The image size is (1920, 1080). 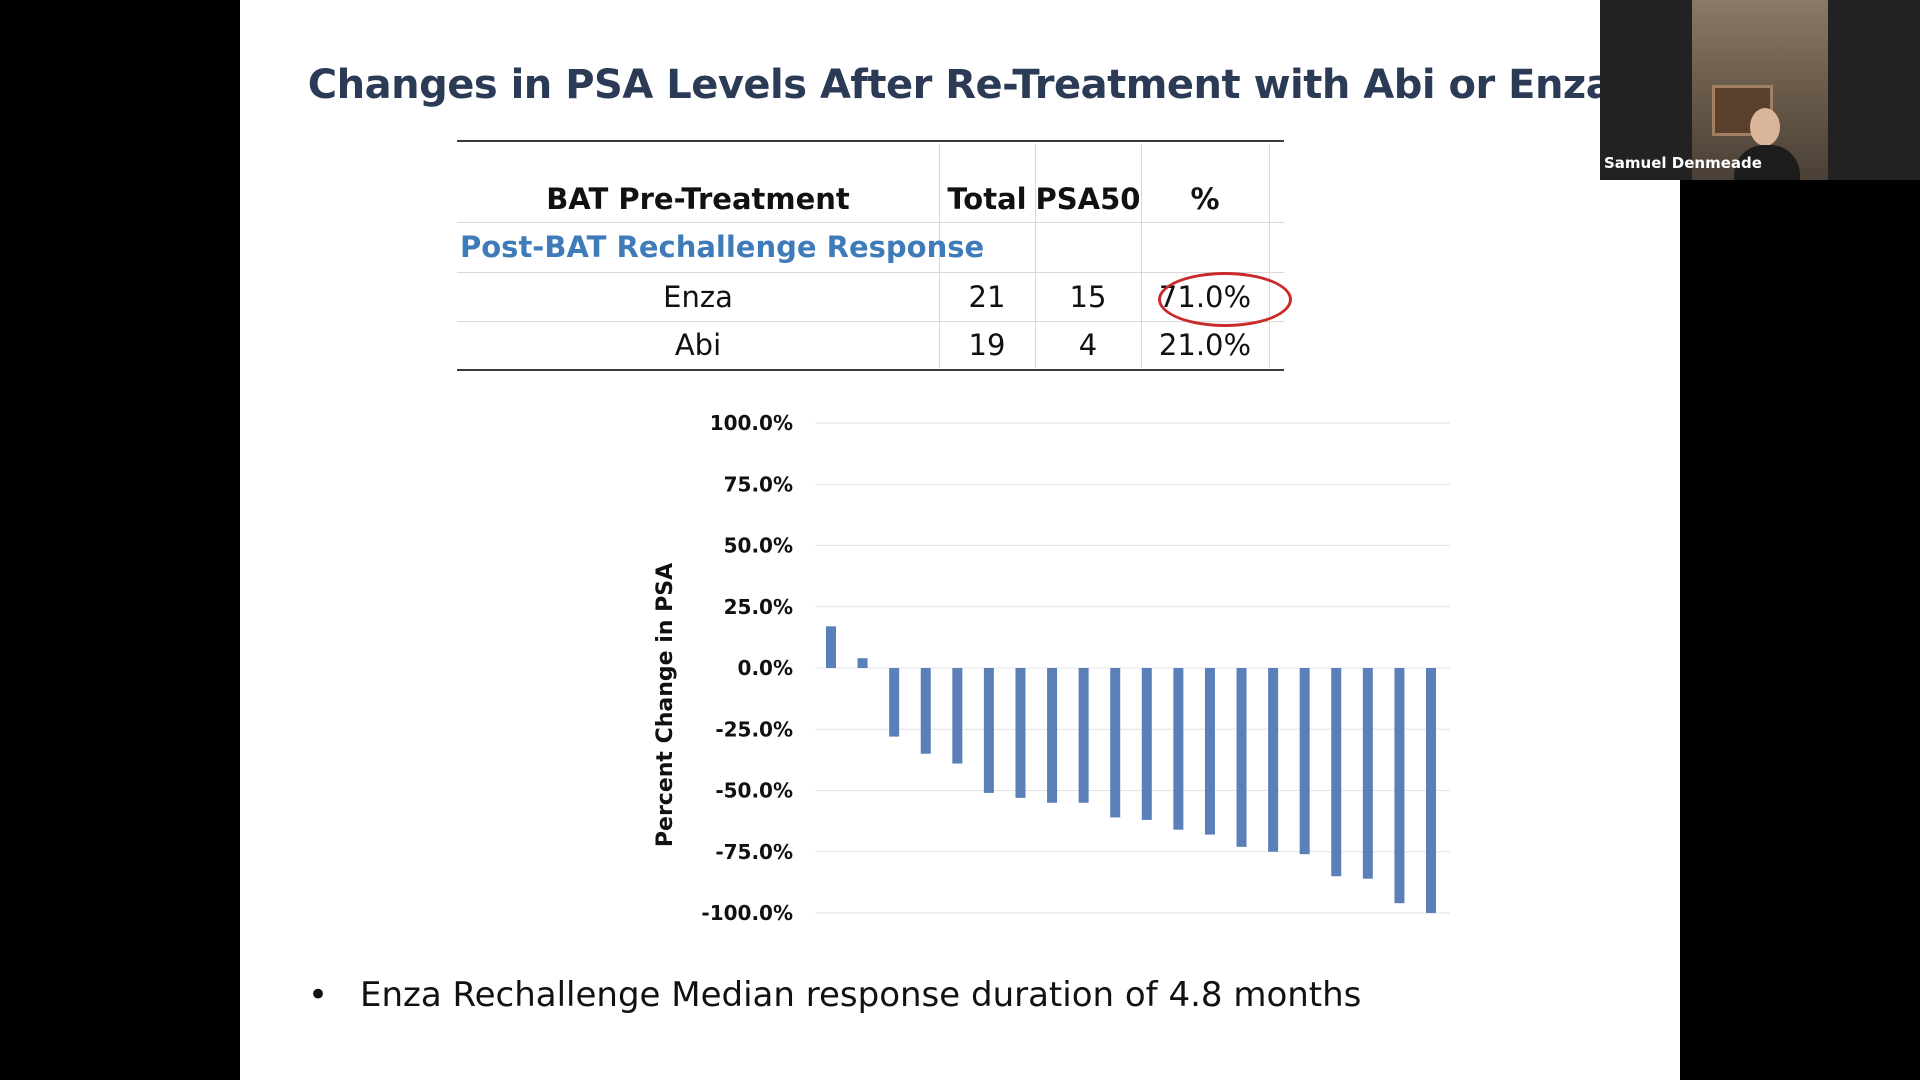 I want to click on participant-name: Samuel Denmeade, so click(x=1683, y=163).